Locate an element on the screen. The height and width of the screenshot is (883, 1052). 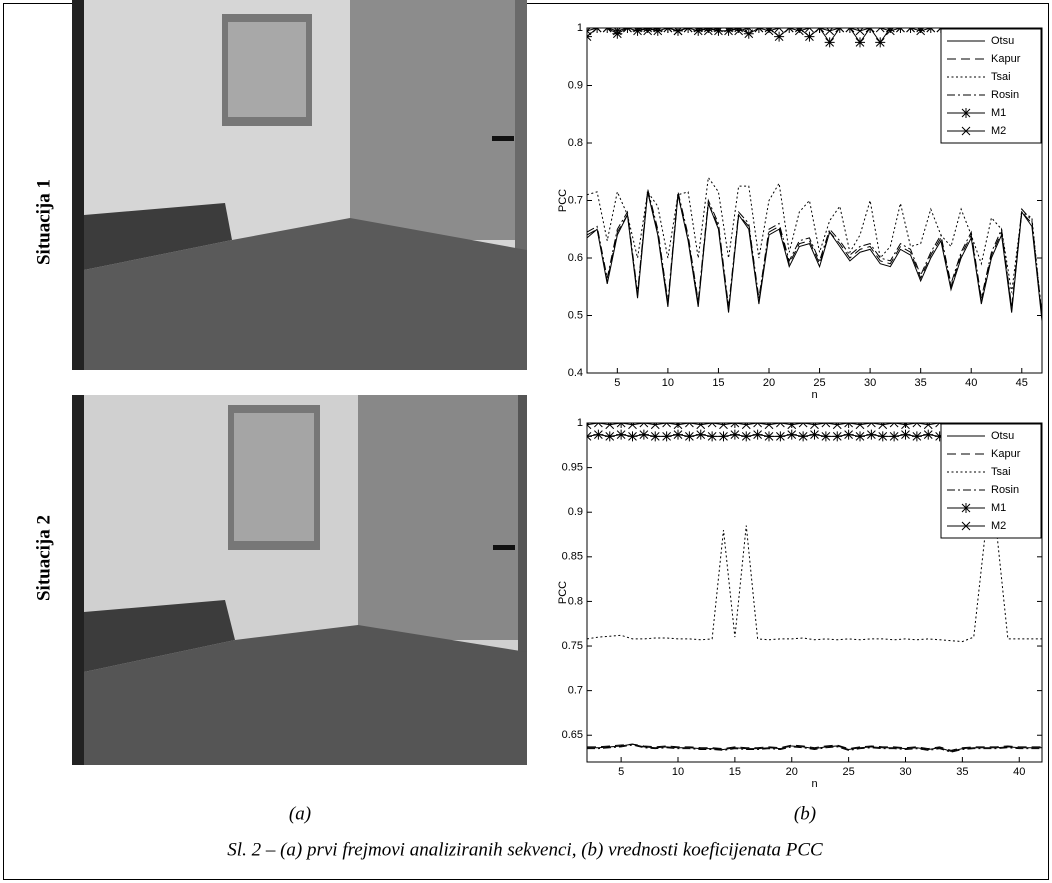
y-tick-label: 0.9 is located at coordinates (575, 85).